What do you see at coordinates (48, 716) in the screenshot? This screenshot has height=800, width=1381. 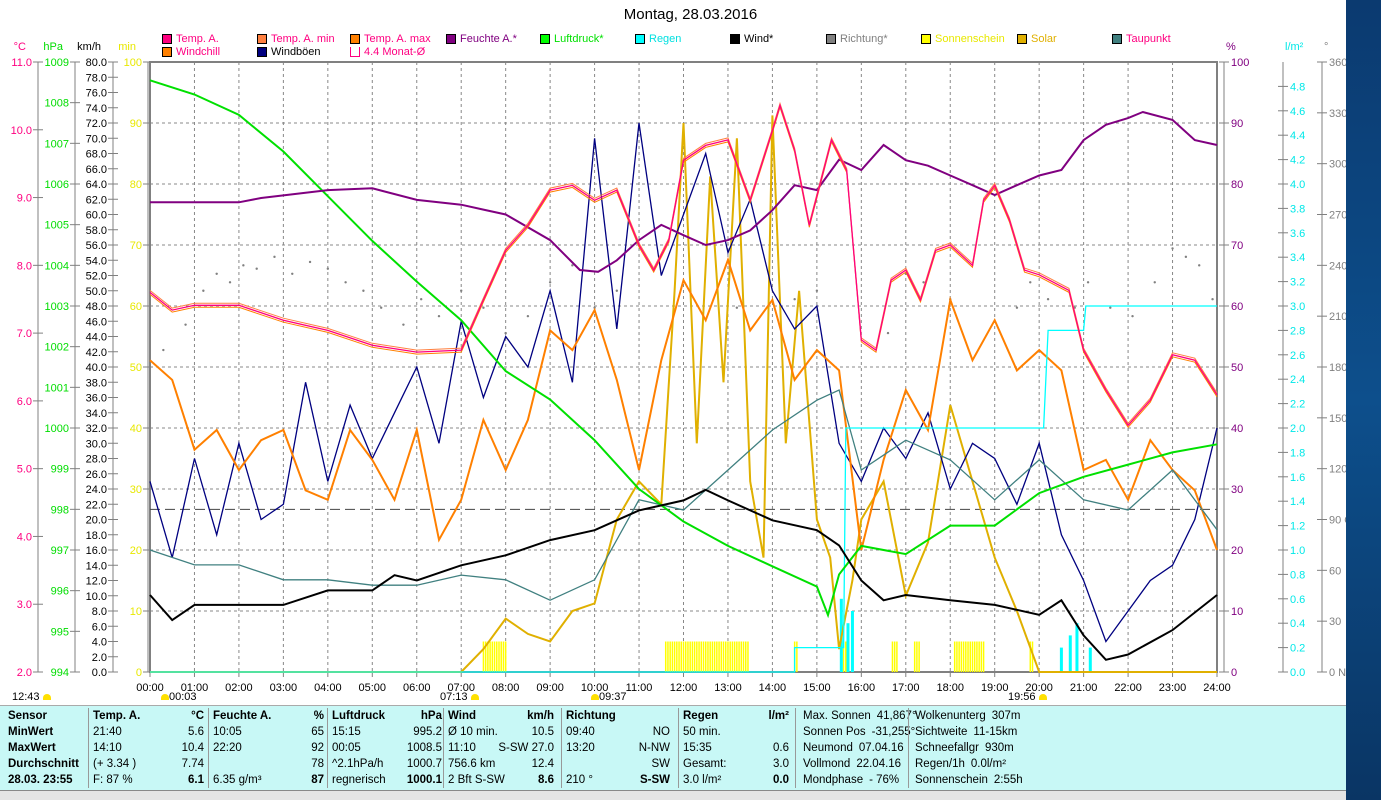 I see `table-row: Sensor` at bounding box center [48, 716].